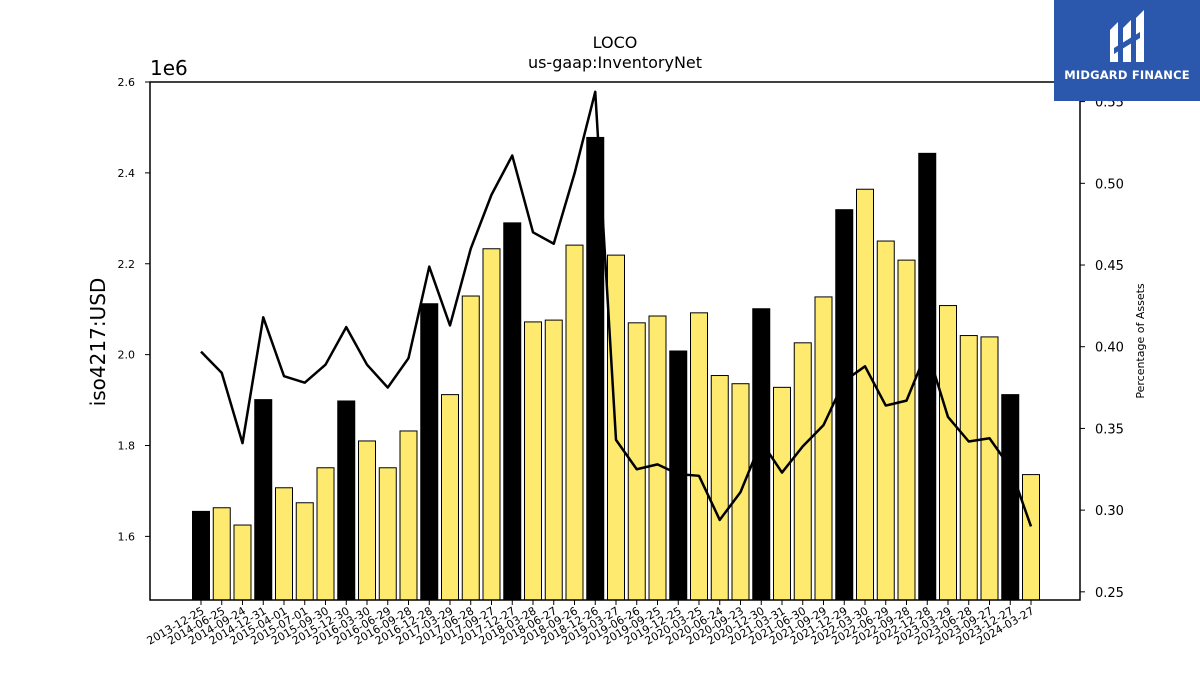  I want to click on left-tick-label: 2.4, so click(127, 173).